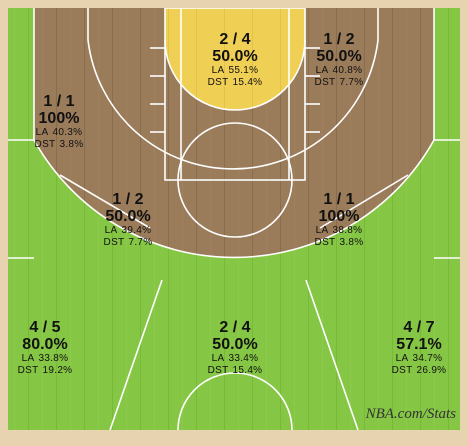  What do you see at coordinates (59, 132) in the screenshot?
I see `zone-league-average: LA 40.3%` at bounding box center [59, 132].